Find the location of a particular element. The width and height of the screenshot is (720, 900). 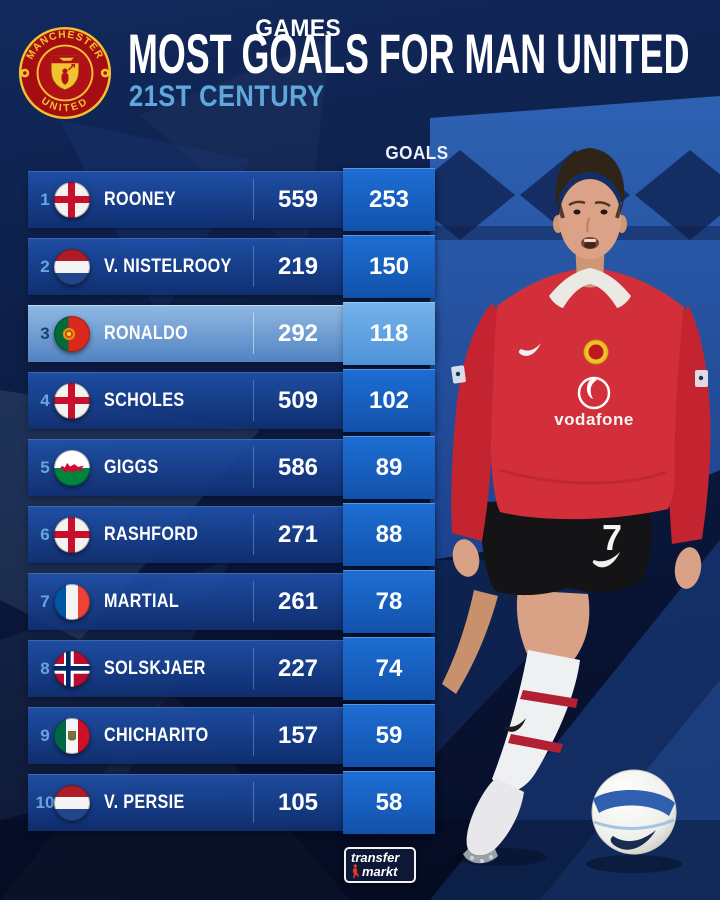

player-name: V. PERSIE is located at coordinates (144, 802).